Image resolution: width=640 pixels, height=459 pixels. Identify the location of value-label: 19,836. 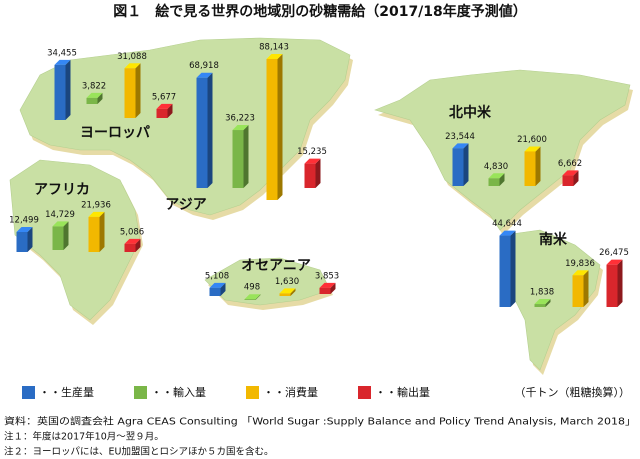
(580, 264).